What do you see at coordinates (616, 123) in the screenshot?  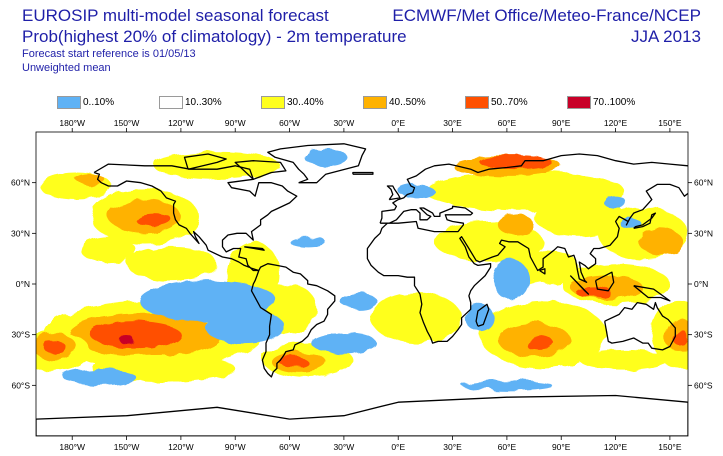 I see `lon-label-top: 120°E` at bounding box center [616, 123].